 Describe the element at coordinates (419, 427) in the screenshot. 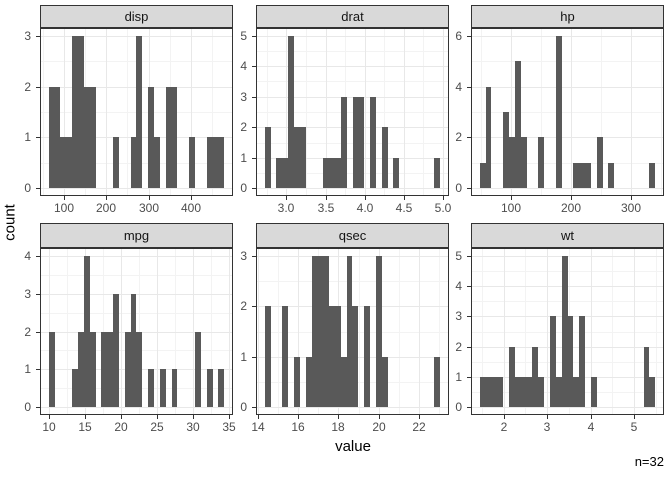

I see `x-tick-label: 22` at that location.